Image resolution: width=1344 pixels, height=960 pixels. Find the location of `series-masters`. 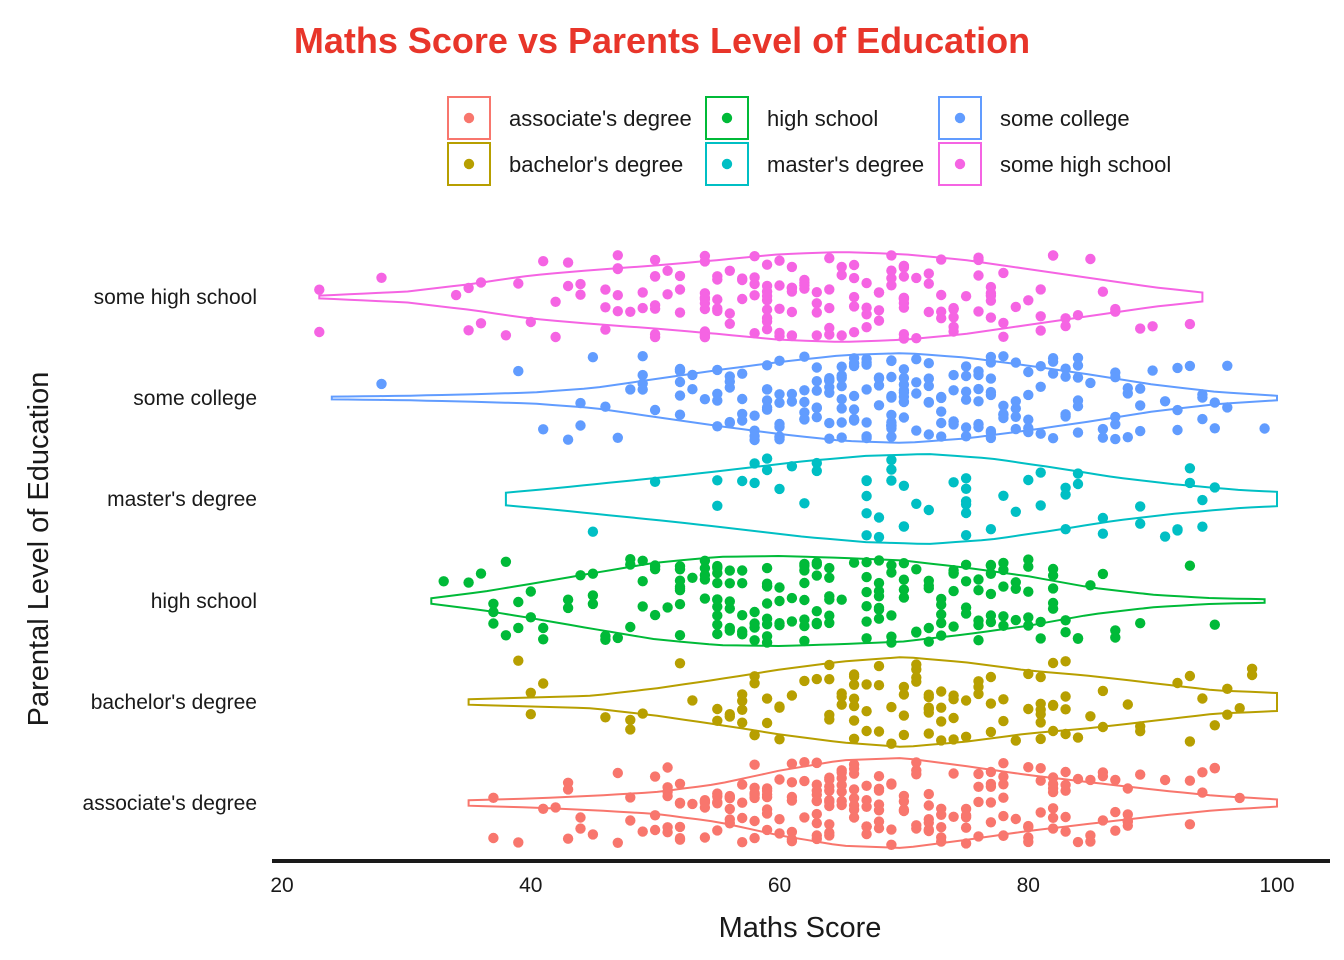

series-masters is located at coordinates (891, 499).